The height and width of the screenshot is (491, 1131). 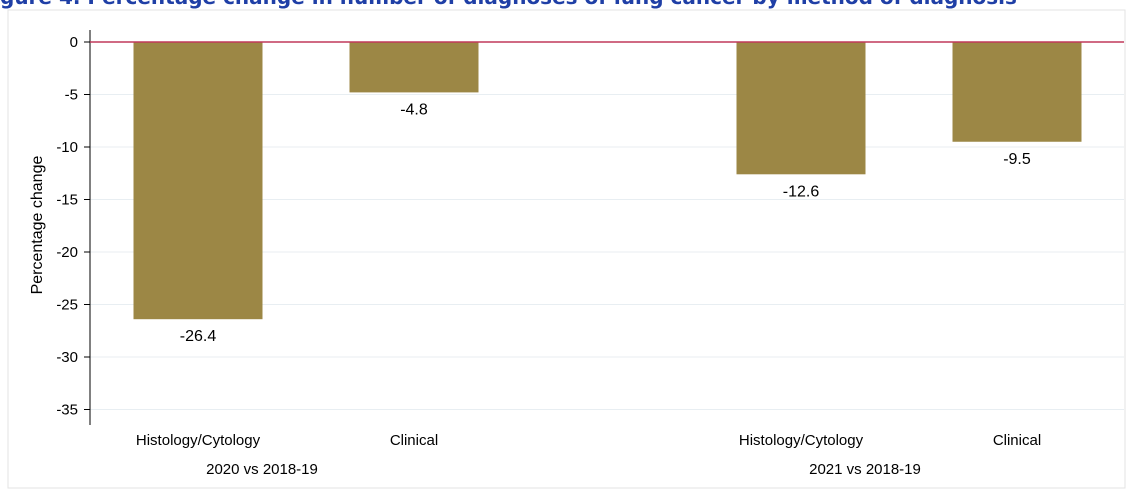 I want to click on bar-value-label: -26.4, so click(x=198, y=336).